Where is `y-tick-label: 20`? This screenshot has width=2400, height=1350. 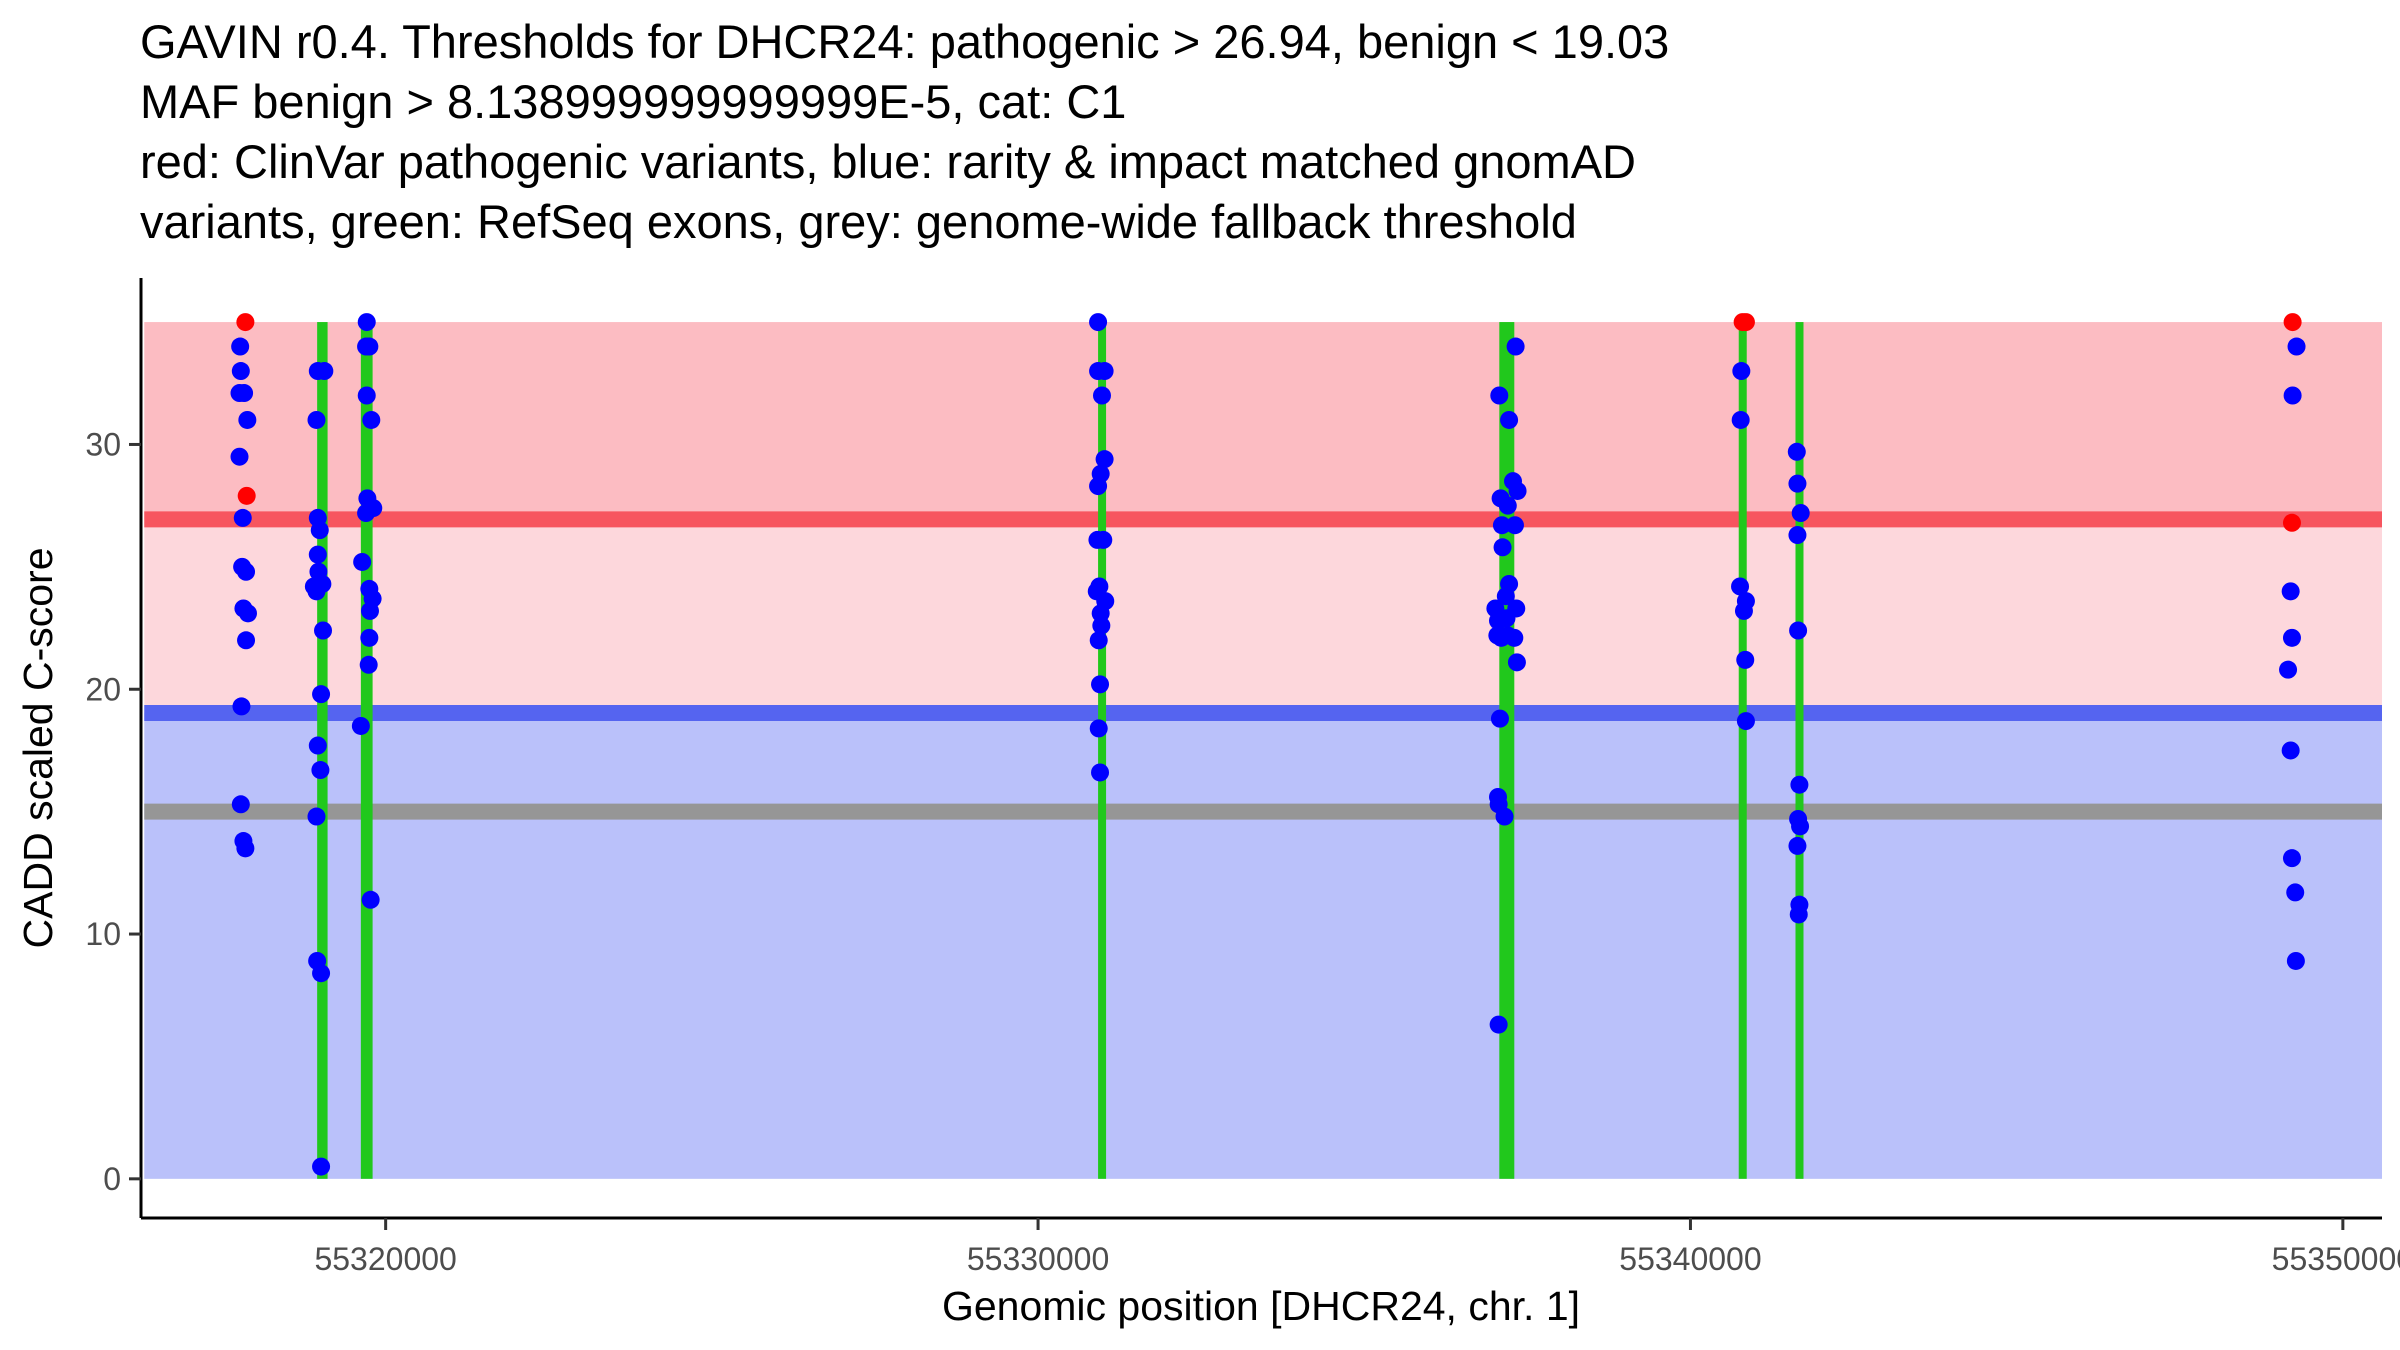
y-tick-label: 20 is located at coordinates (103, 689).